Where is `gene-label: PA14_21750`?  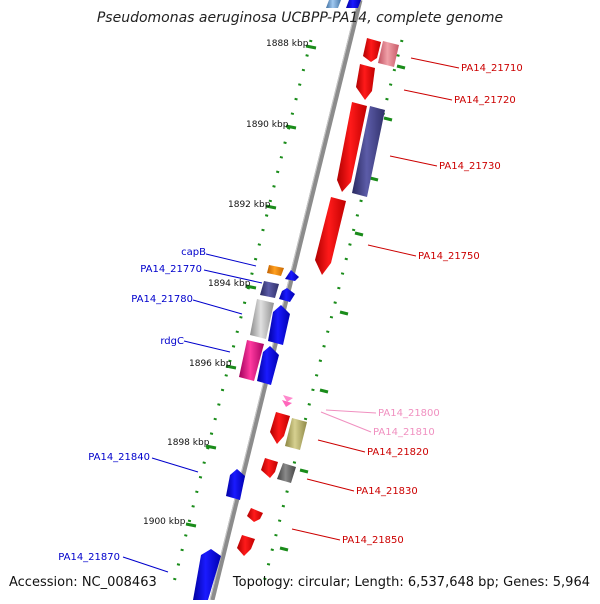
gene-label: PA14_21750 is located at coordinates (449, 256).